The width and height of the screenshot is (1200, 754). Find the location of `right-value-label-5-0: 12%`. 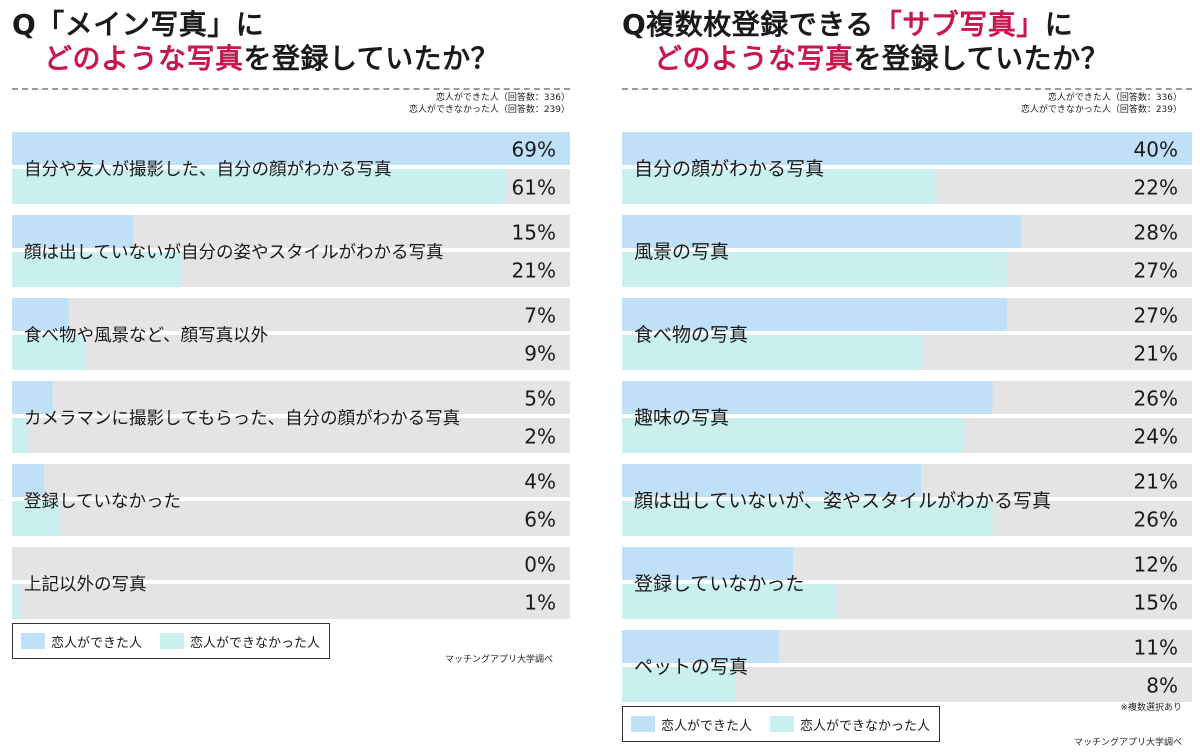

right-value-label-5-0: 12% is located at coordinates (1156, 565).